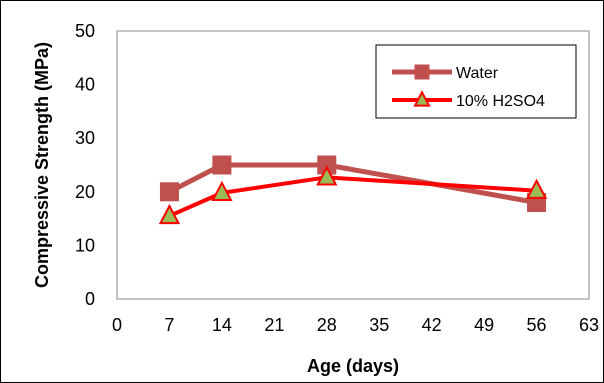  I want to click on legend: Water 10% H2SO4, so click(476, 81).